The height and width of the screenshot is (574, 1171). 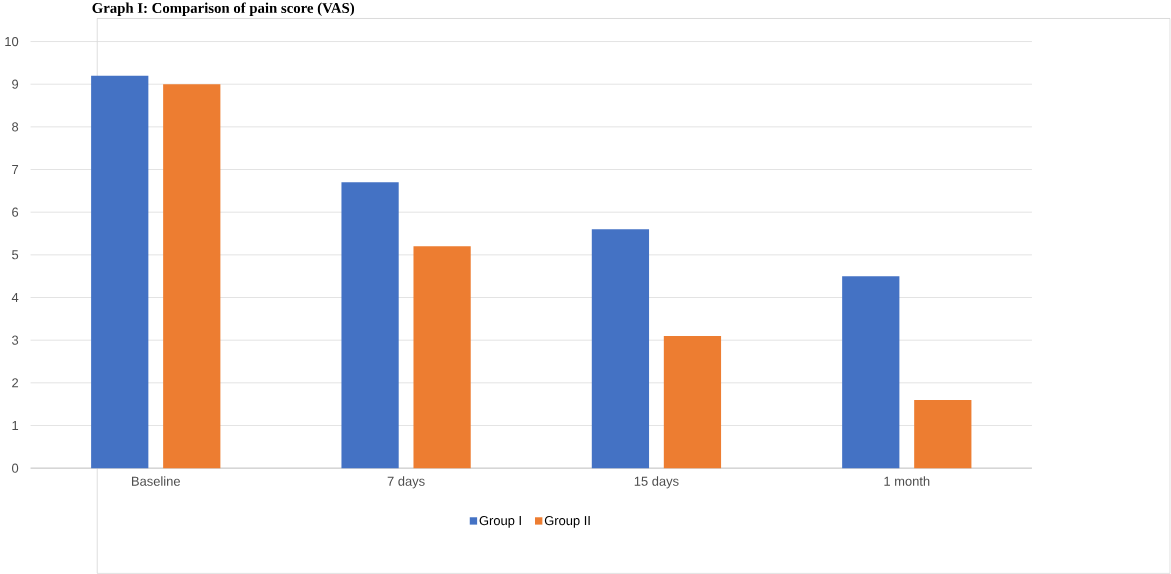 What do you see at coordinates (12, 42) in the screenshot?
I see `y-tick-label: 10` at bounding box center [12, 42].